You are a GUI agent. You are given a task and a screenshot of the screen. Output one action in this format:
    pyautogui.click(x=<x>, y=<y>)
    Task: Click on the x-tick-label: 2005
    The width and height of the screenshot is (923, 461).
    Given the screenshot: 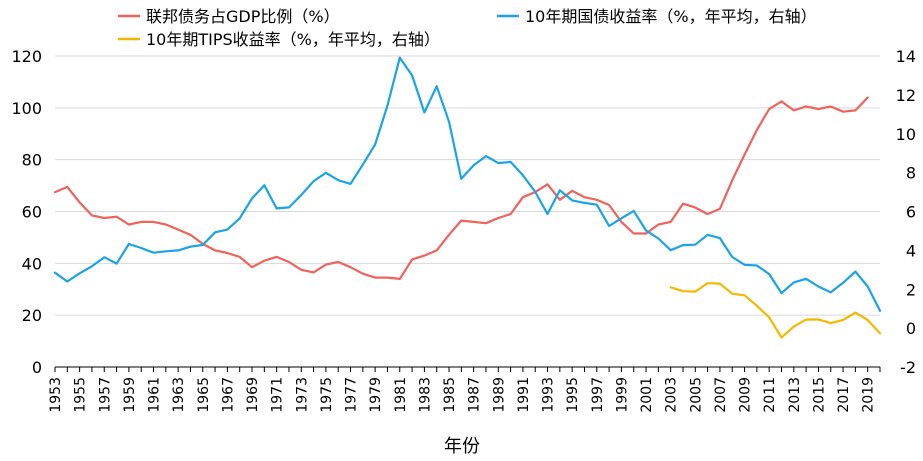 What is the action you would take?
    pyautogui.click(x=696, y=395)
    